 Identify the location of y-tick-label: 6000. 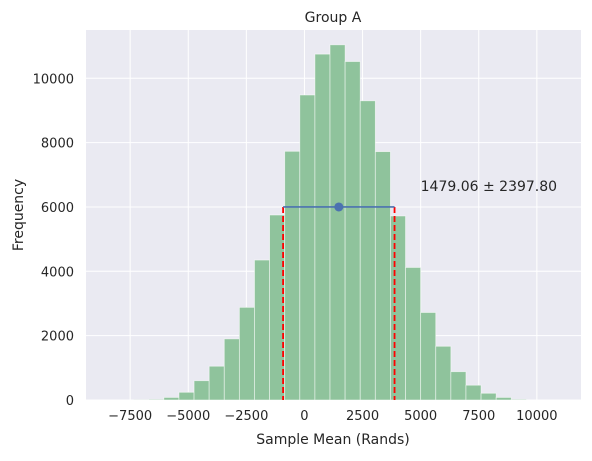
(57, 208).